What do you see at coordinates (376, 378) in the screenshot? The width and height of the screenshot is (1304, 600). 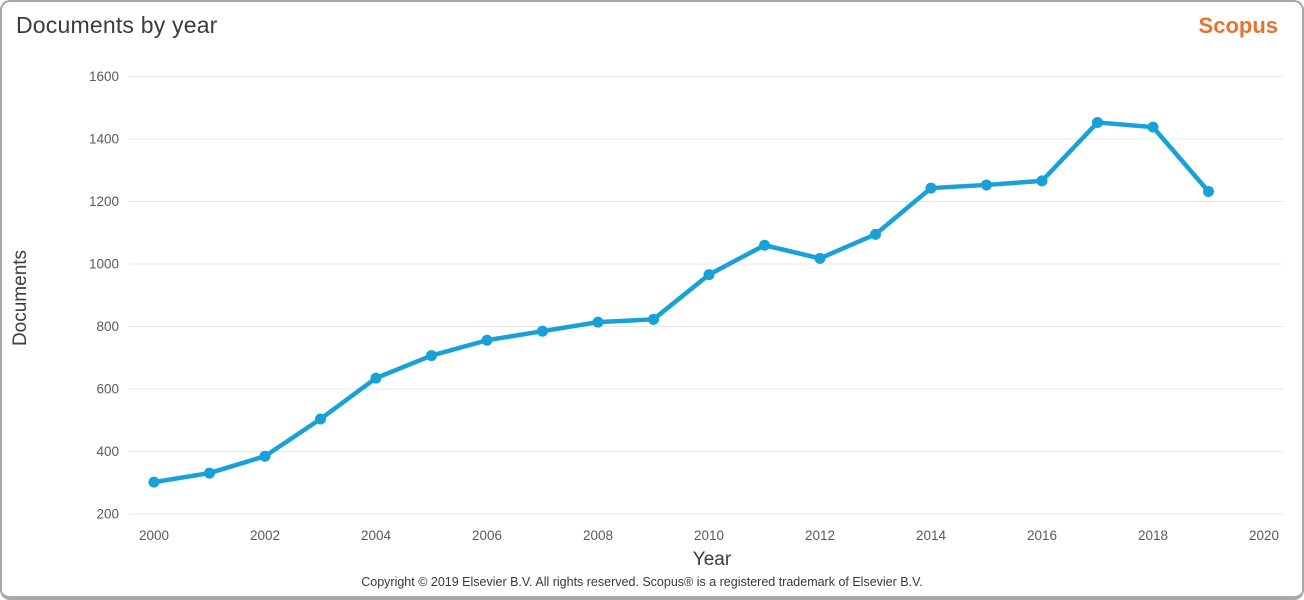 I see `data-point-2004` at bounding box center [376, 378].